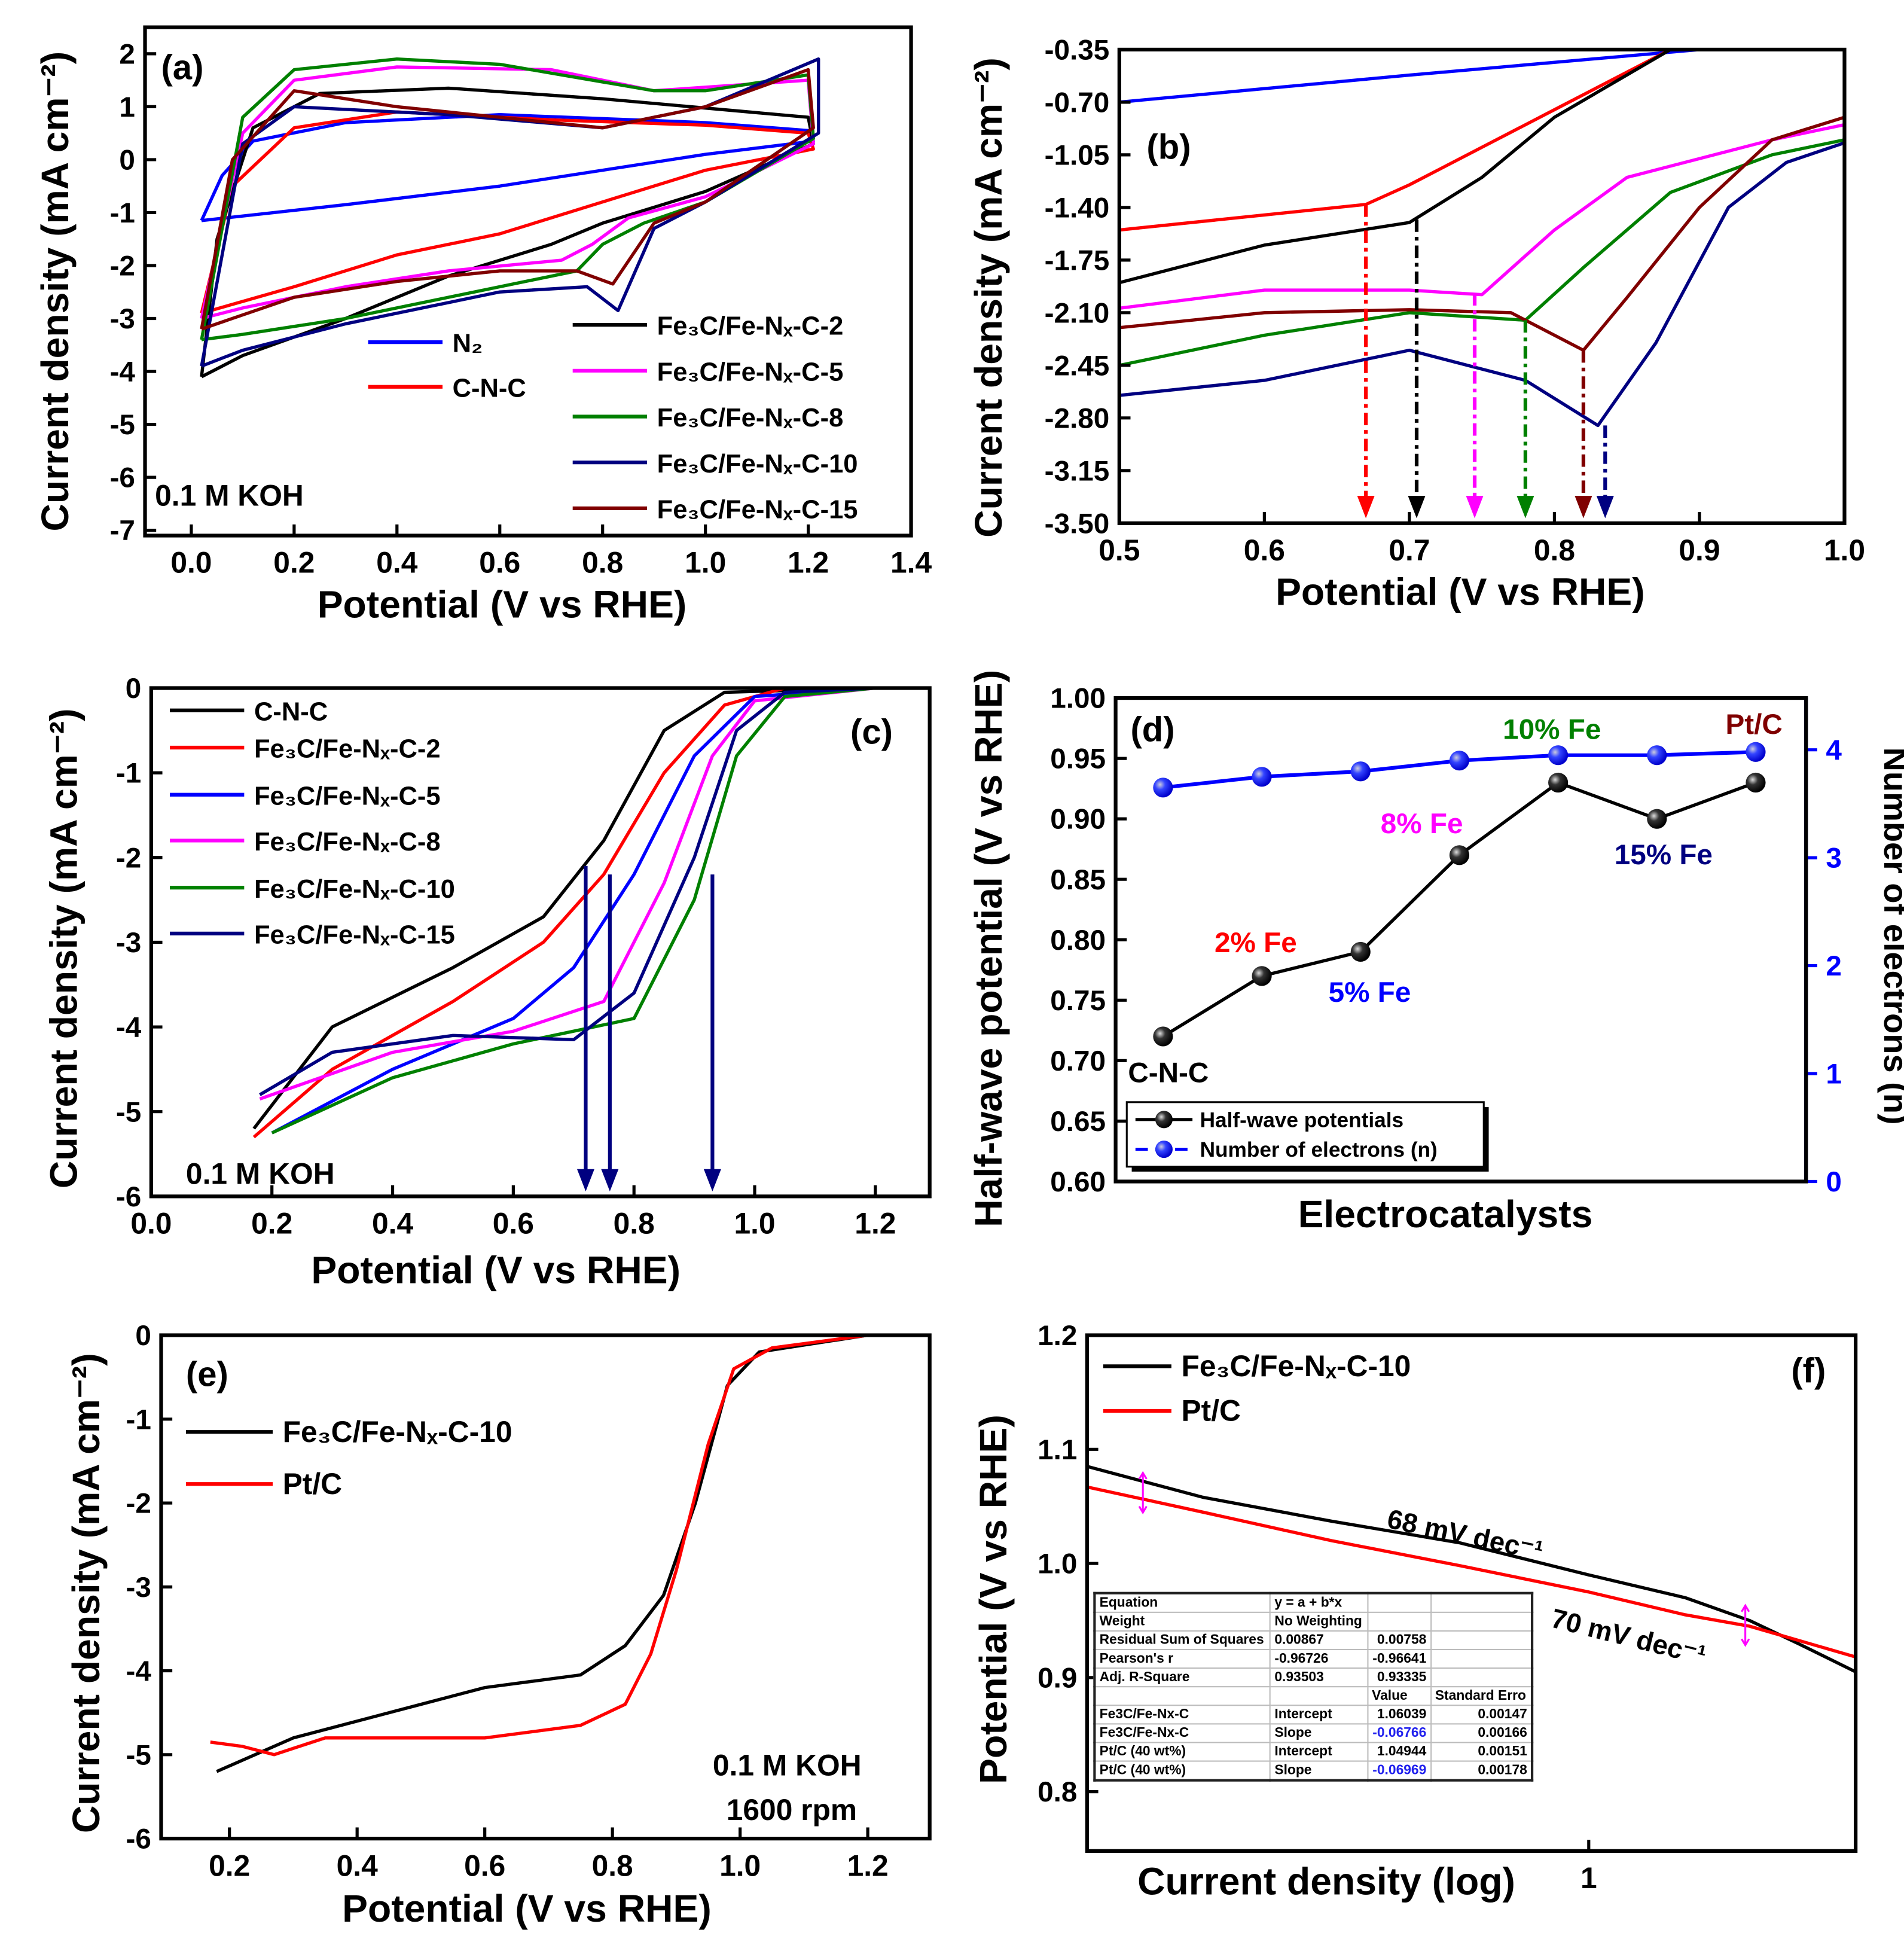 This screenshot has width=1904, height=1939. I want to click on y-tick-label: 0.8, so click(1057, 1792).